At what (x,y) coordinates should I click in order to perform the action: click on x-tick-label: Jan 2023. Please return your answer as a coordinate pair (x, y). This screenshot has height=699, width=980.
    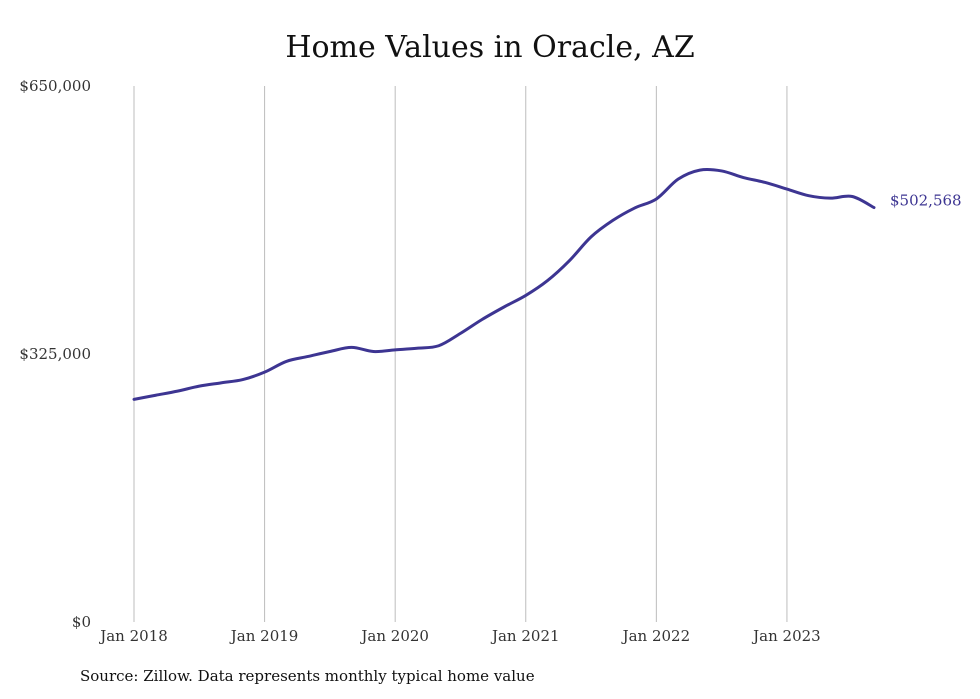
    Looking at the image, I should click on (786, 636).